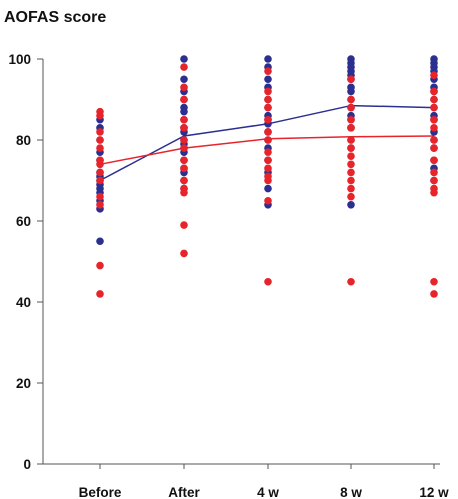  I want to click on y-ticks: 0 20 40 60 80 100, so click(25, 262).